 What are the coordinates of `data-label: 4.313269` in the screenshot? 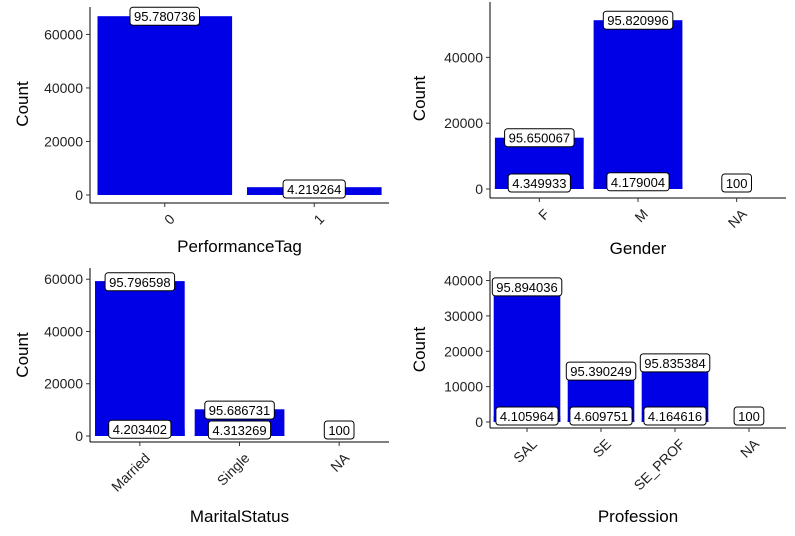 It's located at (239, 430).